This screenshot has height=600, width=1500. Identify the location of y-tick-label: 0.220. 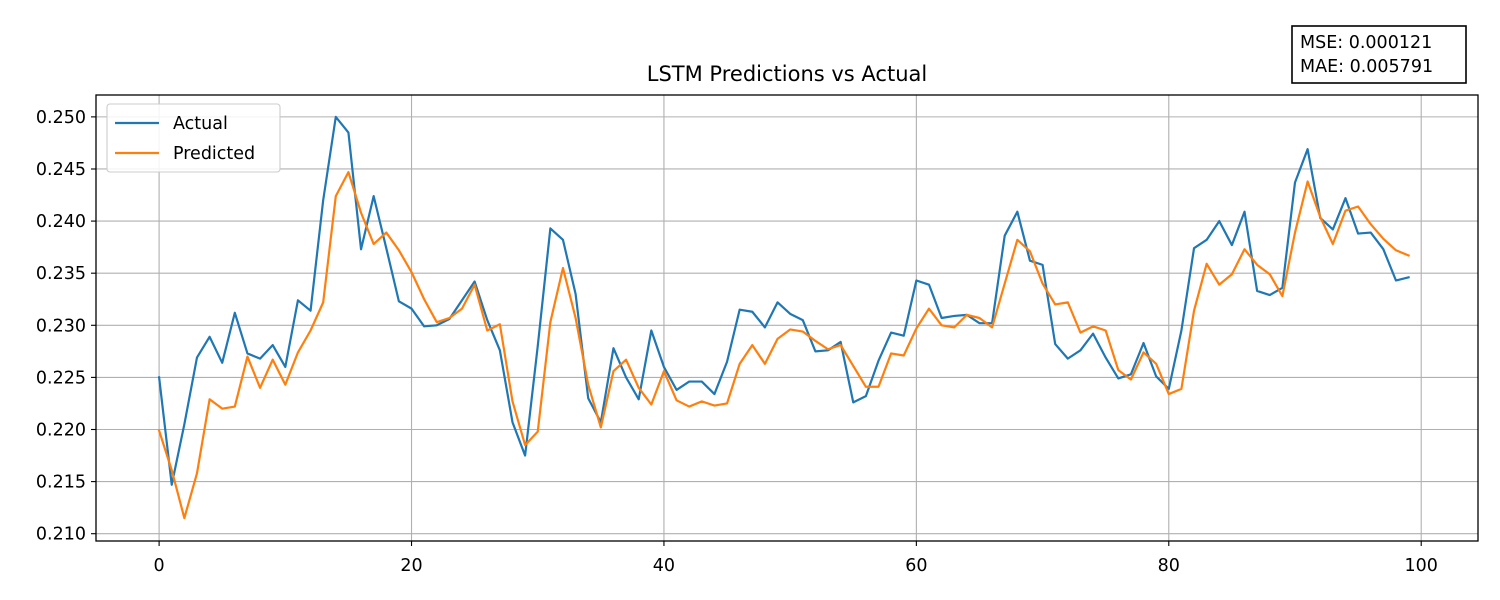
(61, 431).